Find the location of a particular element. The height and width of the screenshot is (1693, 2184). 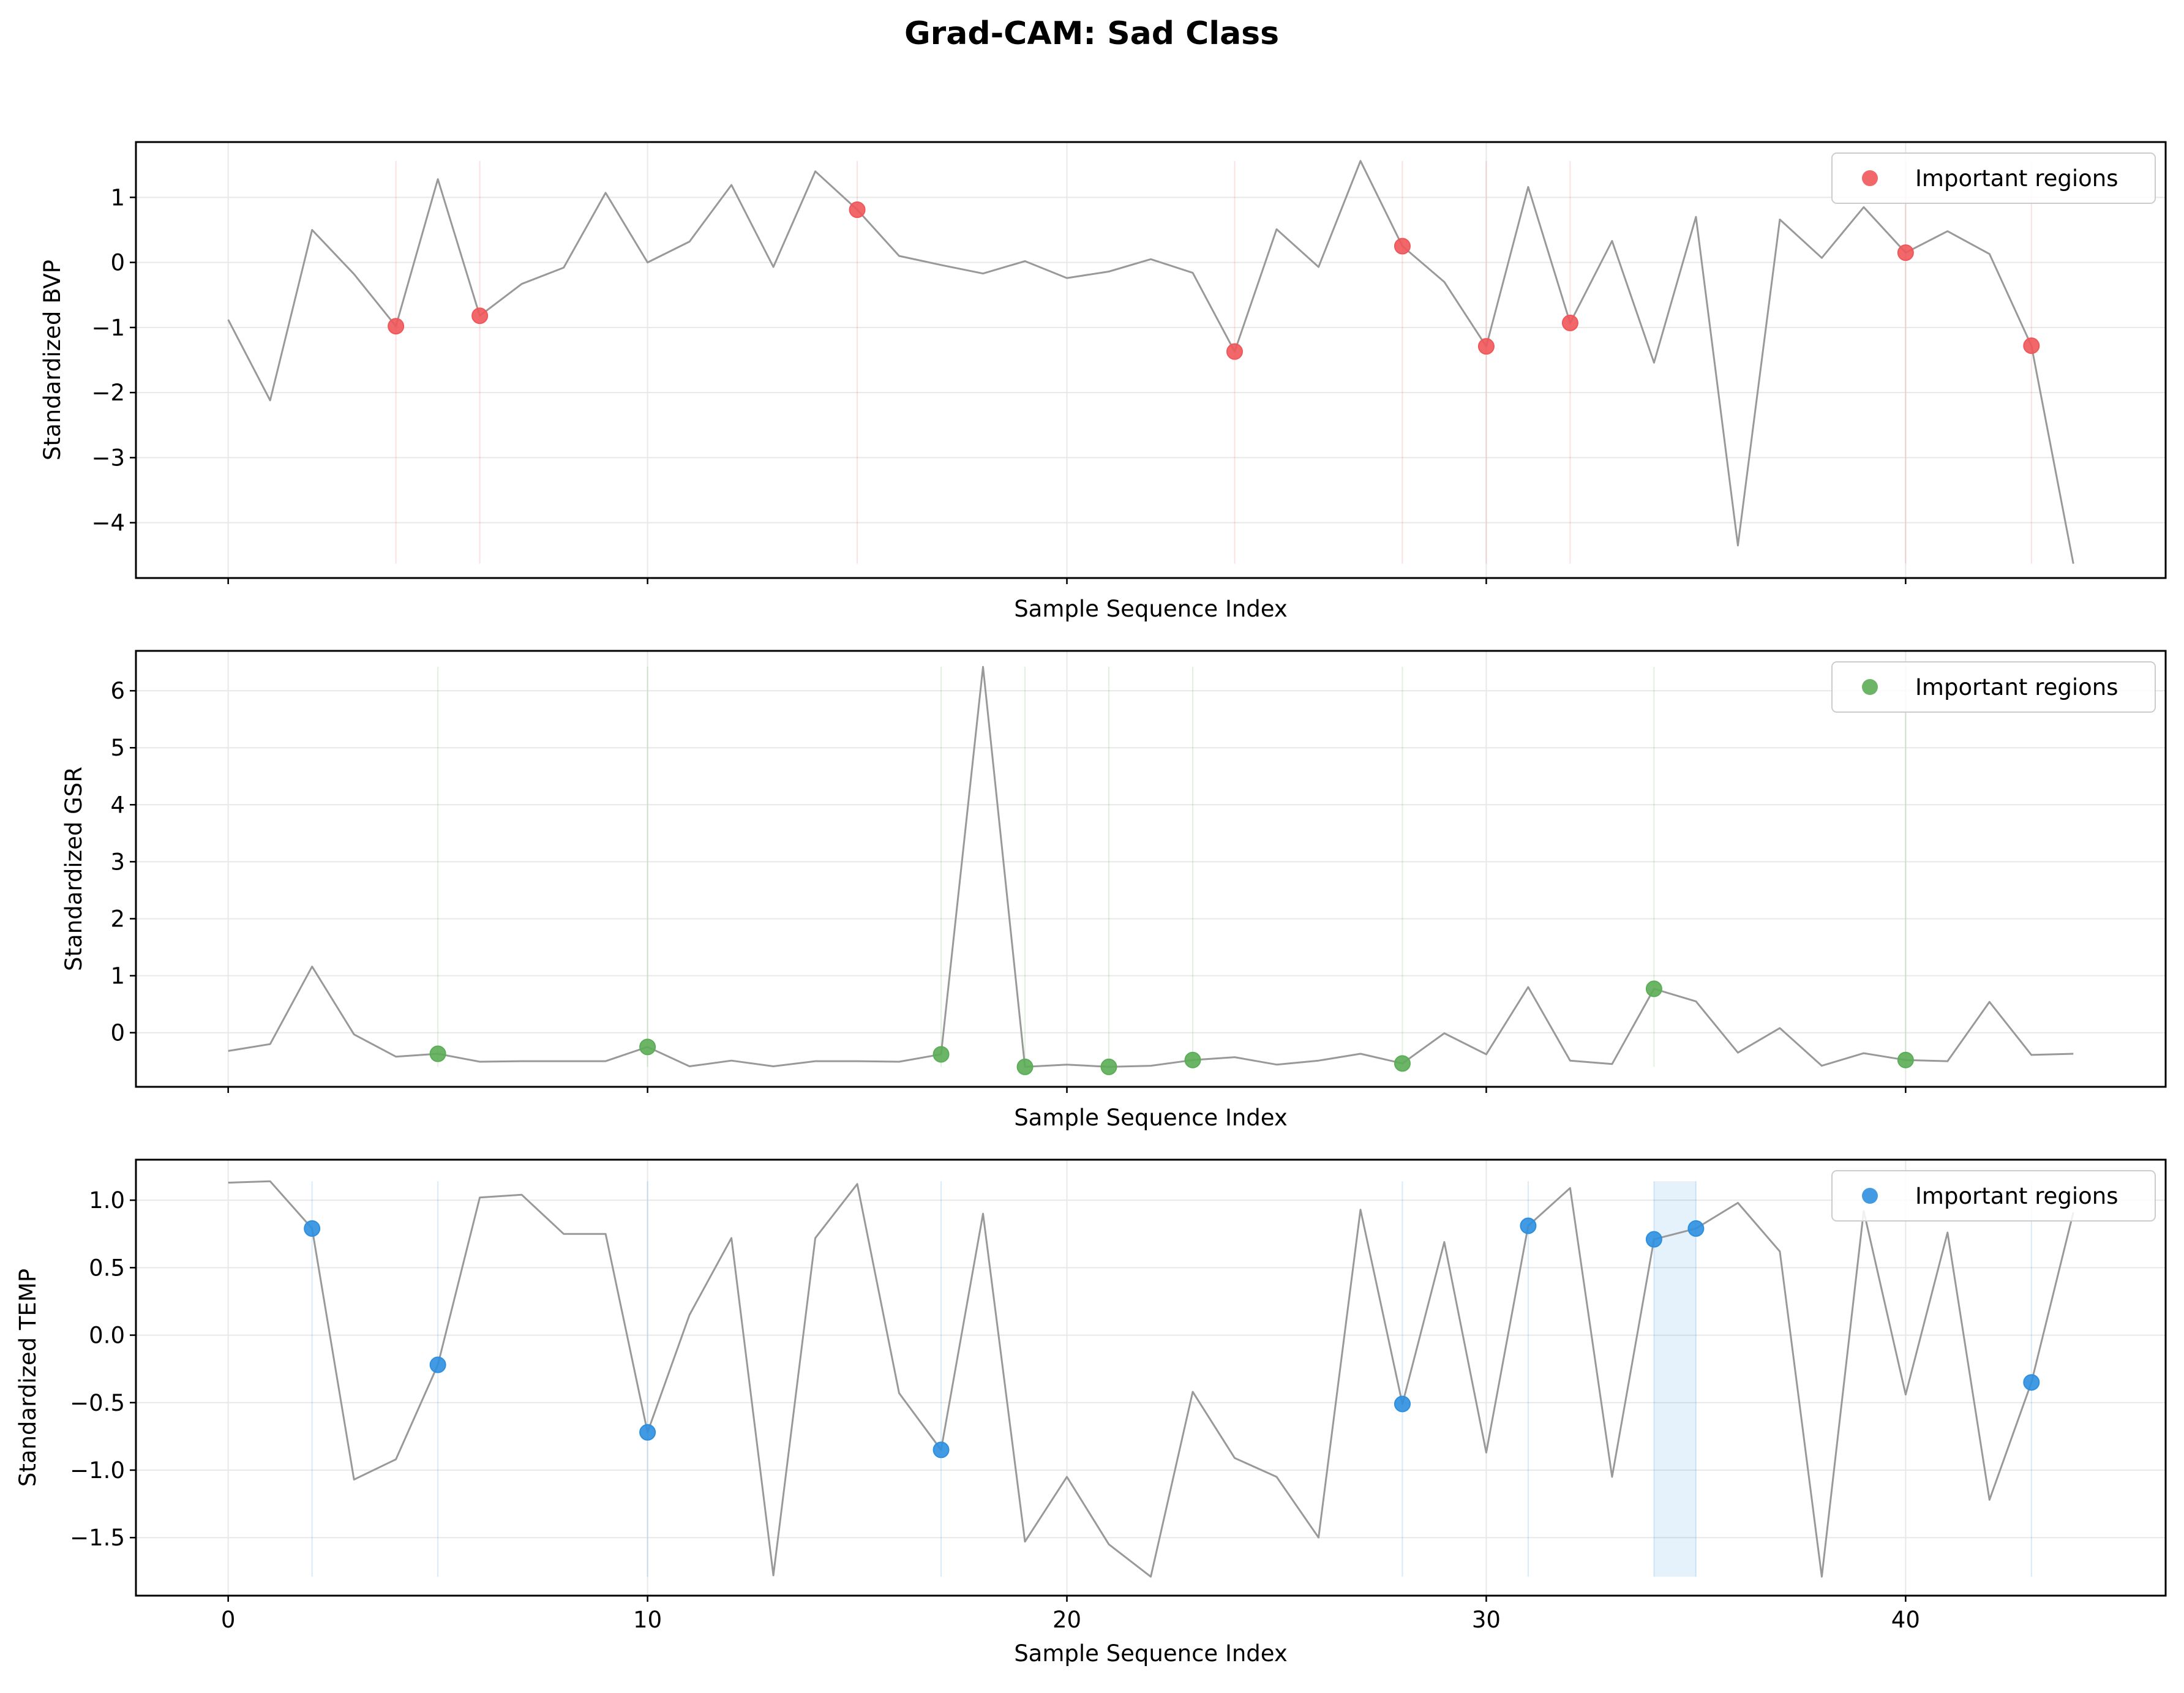

xtick-label: 10 is located at coordinates (647, 1620).